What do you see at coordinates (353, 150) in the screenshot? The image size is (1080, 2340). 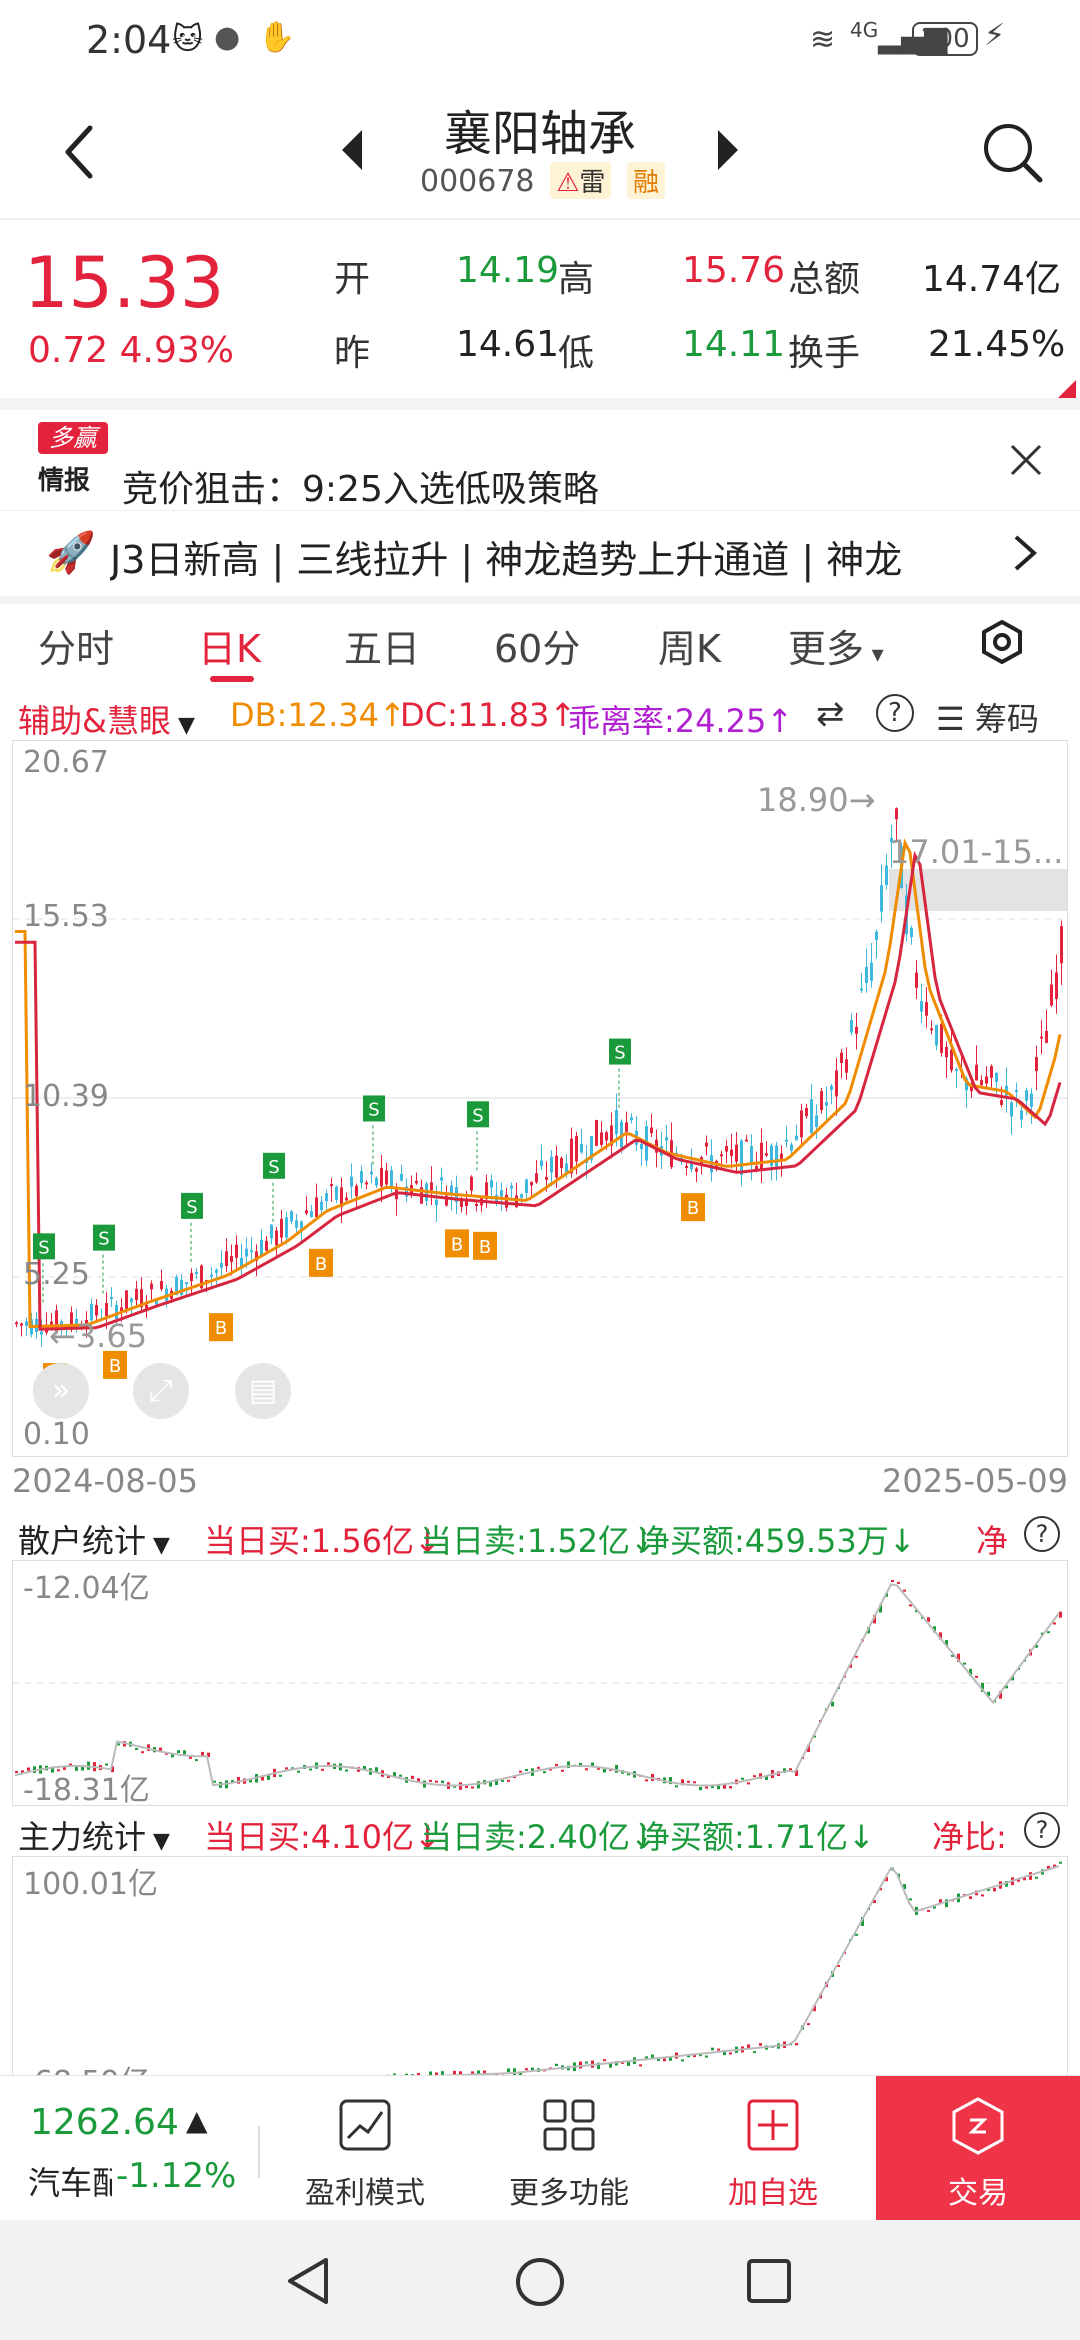 I see `prev-stock-icon` at bounding box center [353, 150].